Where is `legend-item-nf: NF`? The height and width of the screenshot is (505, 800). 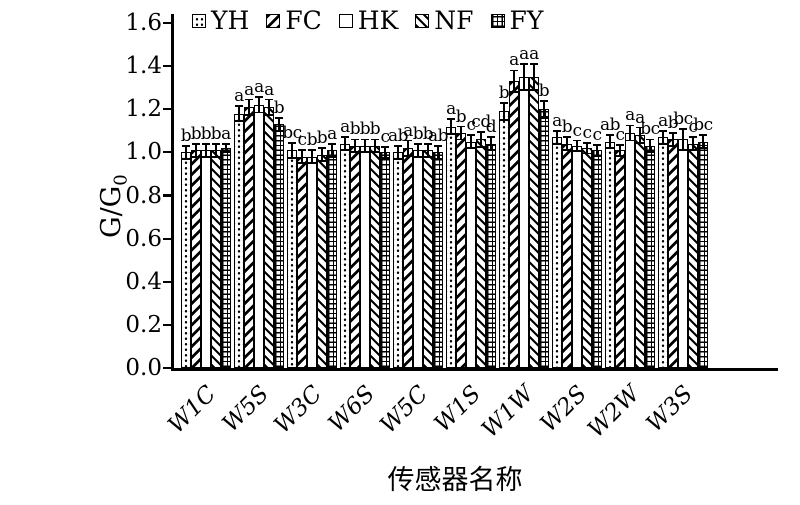 legend-item-nf: NF is located at coordinates (444, 20).